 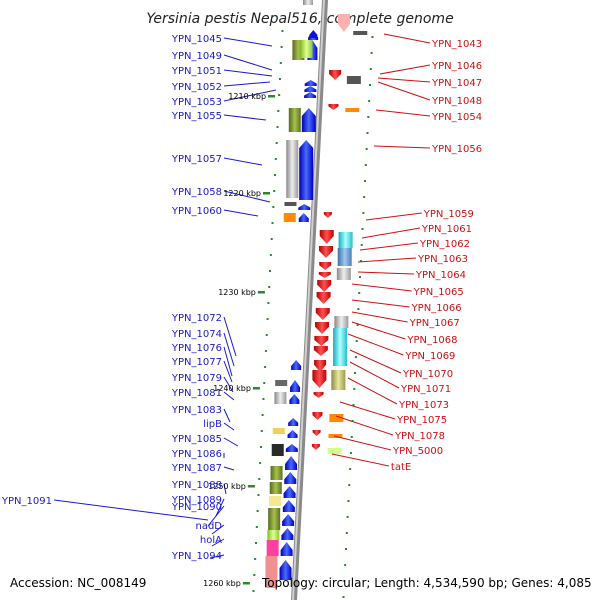 What do you see at coordinates (196, 454) in the screenshot?
I see `gene-label: YPN_1086` at bounding box center [196, 454].